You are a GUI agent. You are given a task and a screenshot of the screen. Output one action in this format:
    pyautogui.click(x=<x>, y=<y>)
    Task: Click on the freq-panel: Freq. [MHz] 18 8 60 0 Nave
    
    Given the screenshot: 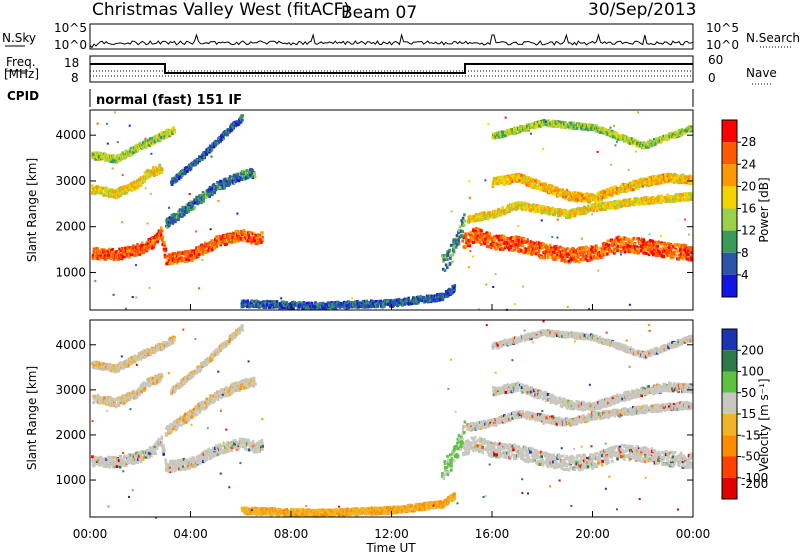 What is the action you would take?
    pyautogui.click(x=390, y=69)
    